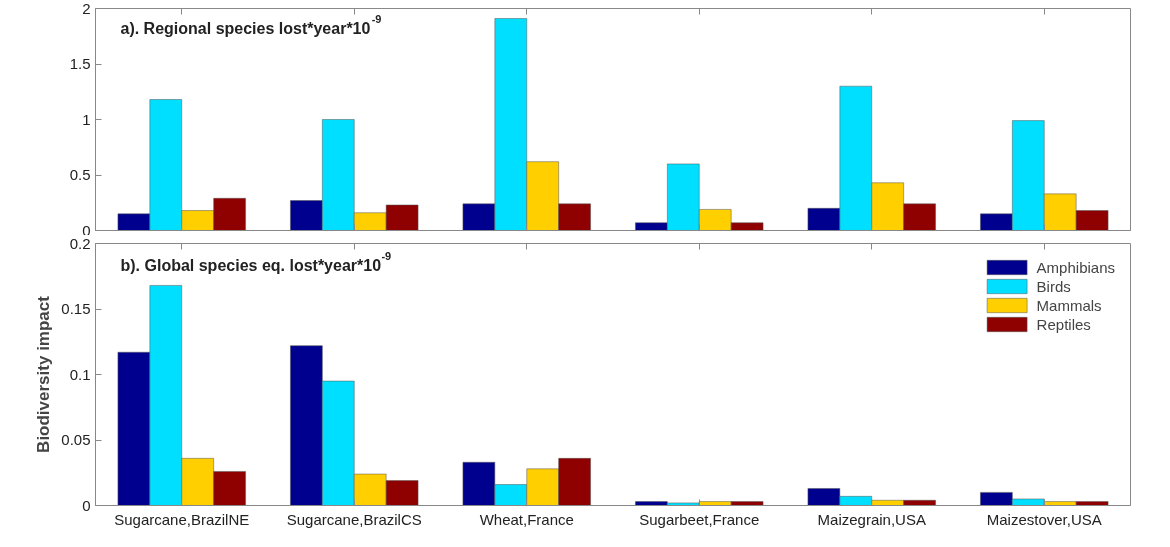  I want to click on x-tick-label: Wheat,France, so click(526, 519).